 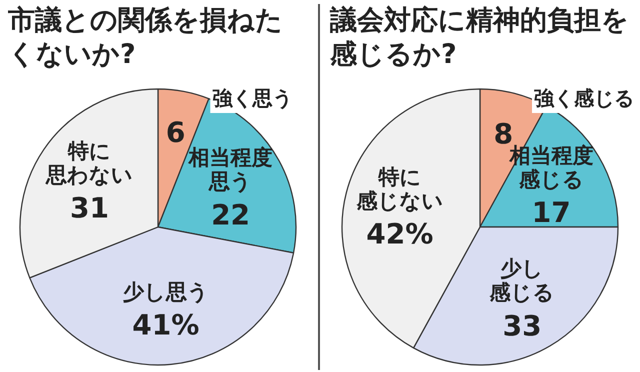 What do you see at coordinates (480, 38) in the screenshot?
I see `chart-title: 議会対応に精神的負担を感じるか?` at bounding box center [480, 38].